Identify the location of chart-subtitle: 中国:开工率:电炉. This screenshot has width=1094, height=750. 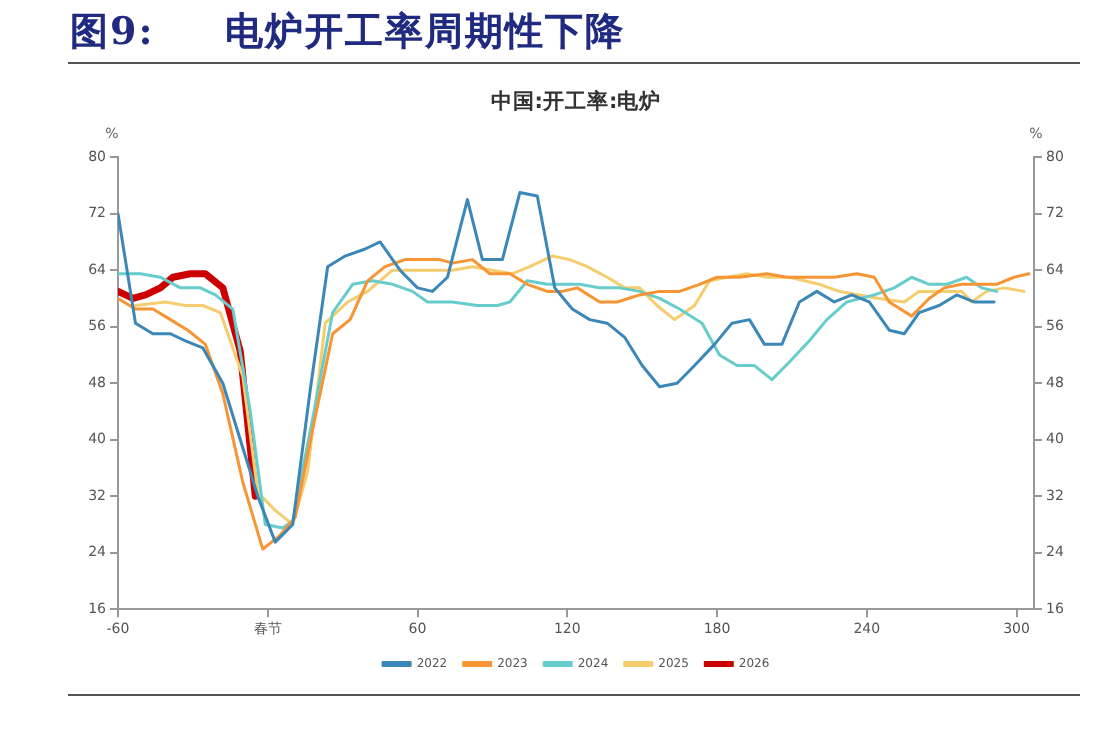
(576, 101).